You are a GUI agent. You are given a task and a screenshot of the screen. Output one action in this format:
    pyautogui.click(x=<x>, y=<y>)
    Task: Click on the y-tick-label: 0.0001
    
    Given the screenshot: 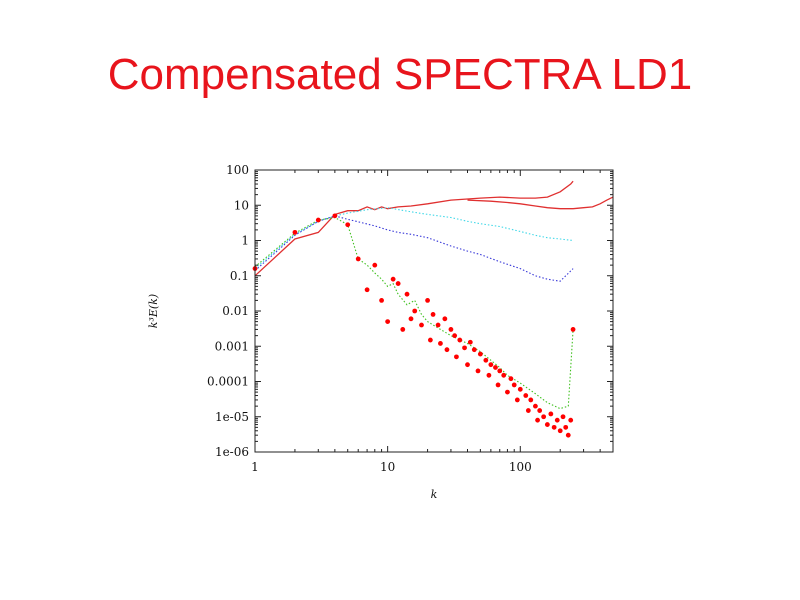 What is the action you would take?
    pyautogui.click(x=228, y=382)
    